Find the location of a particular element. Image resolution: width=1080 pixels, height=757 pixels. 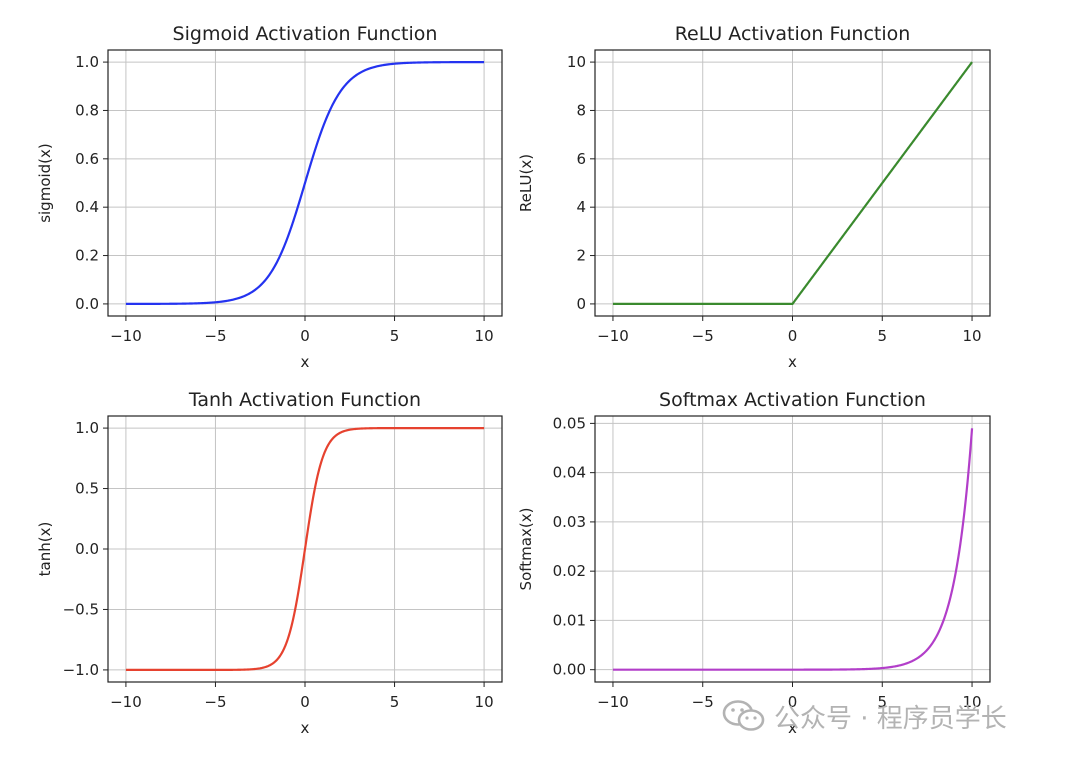

y-tick-label: −1.0 is located at coordinates (81, 670).